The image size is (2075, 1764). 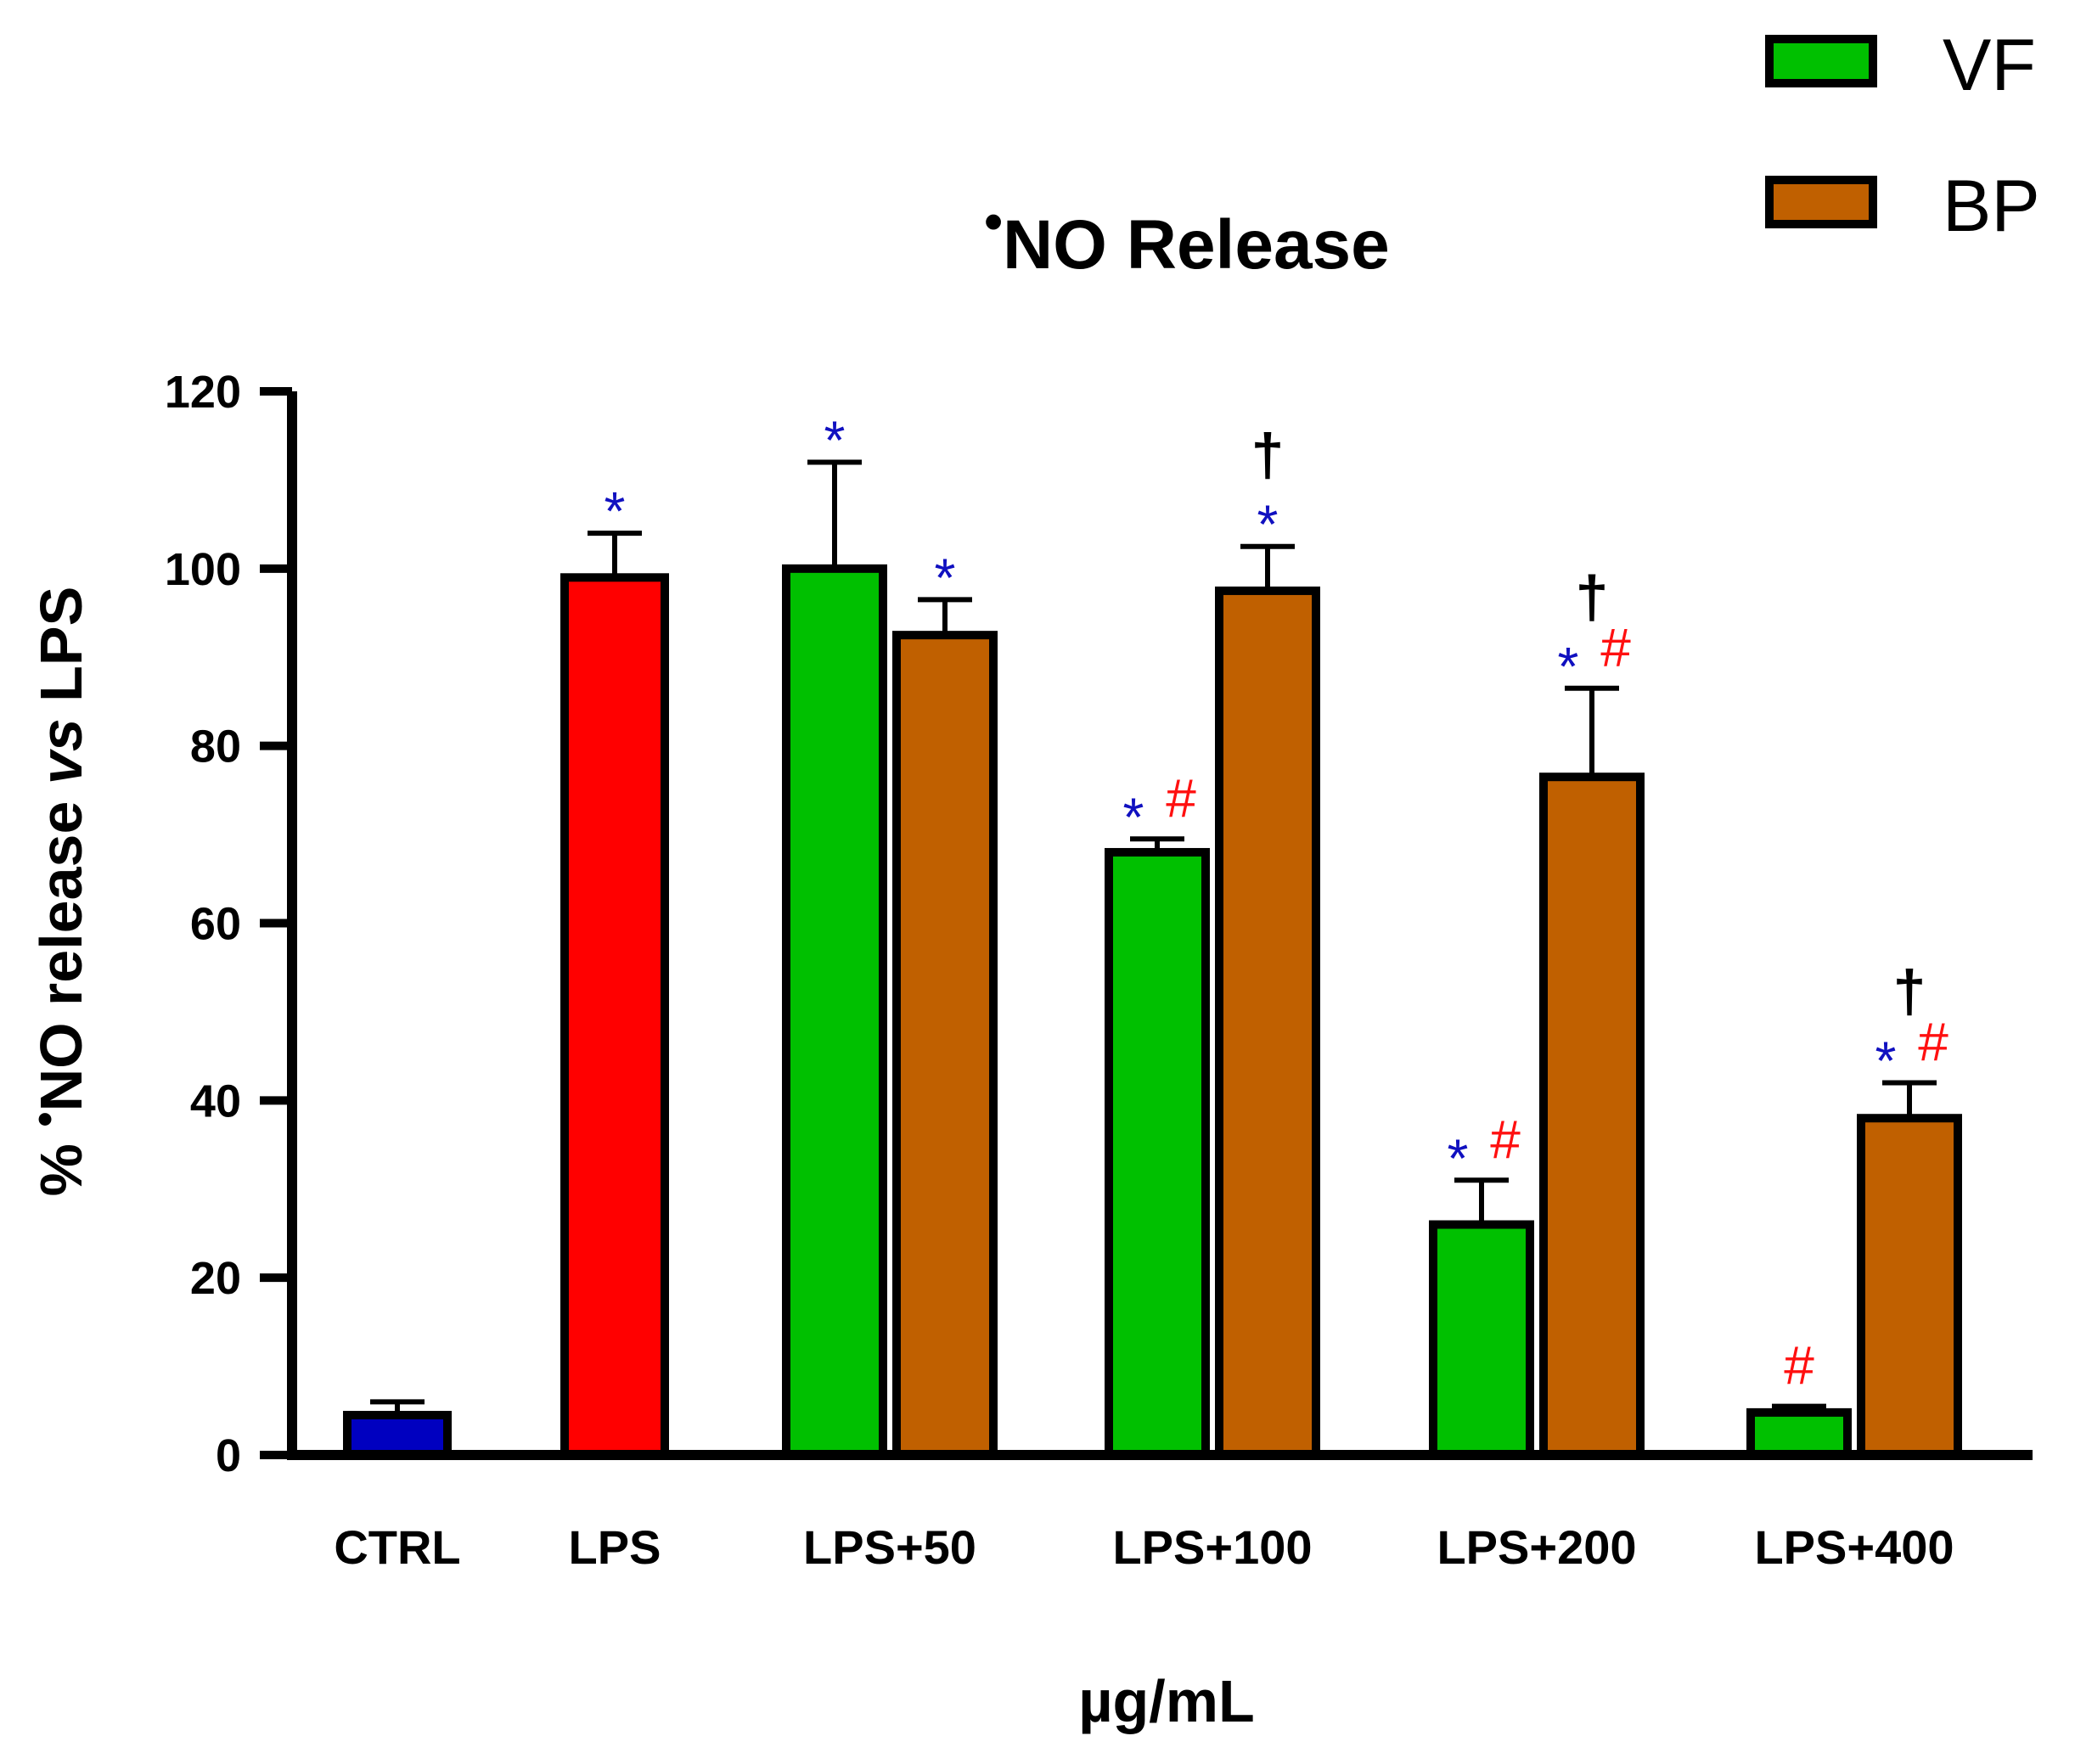 I want to click on category-label: LPS+50, so click(x=889, y=1547).